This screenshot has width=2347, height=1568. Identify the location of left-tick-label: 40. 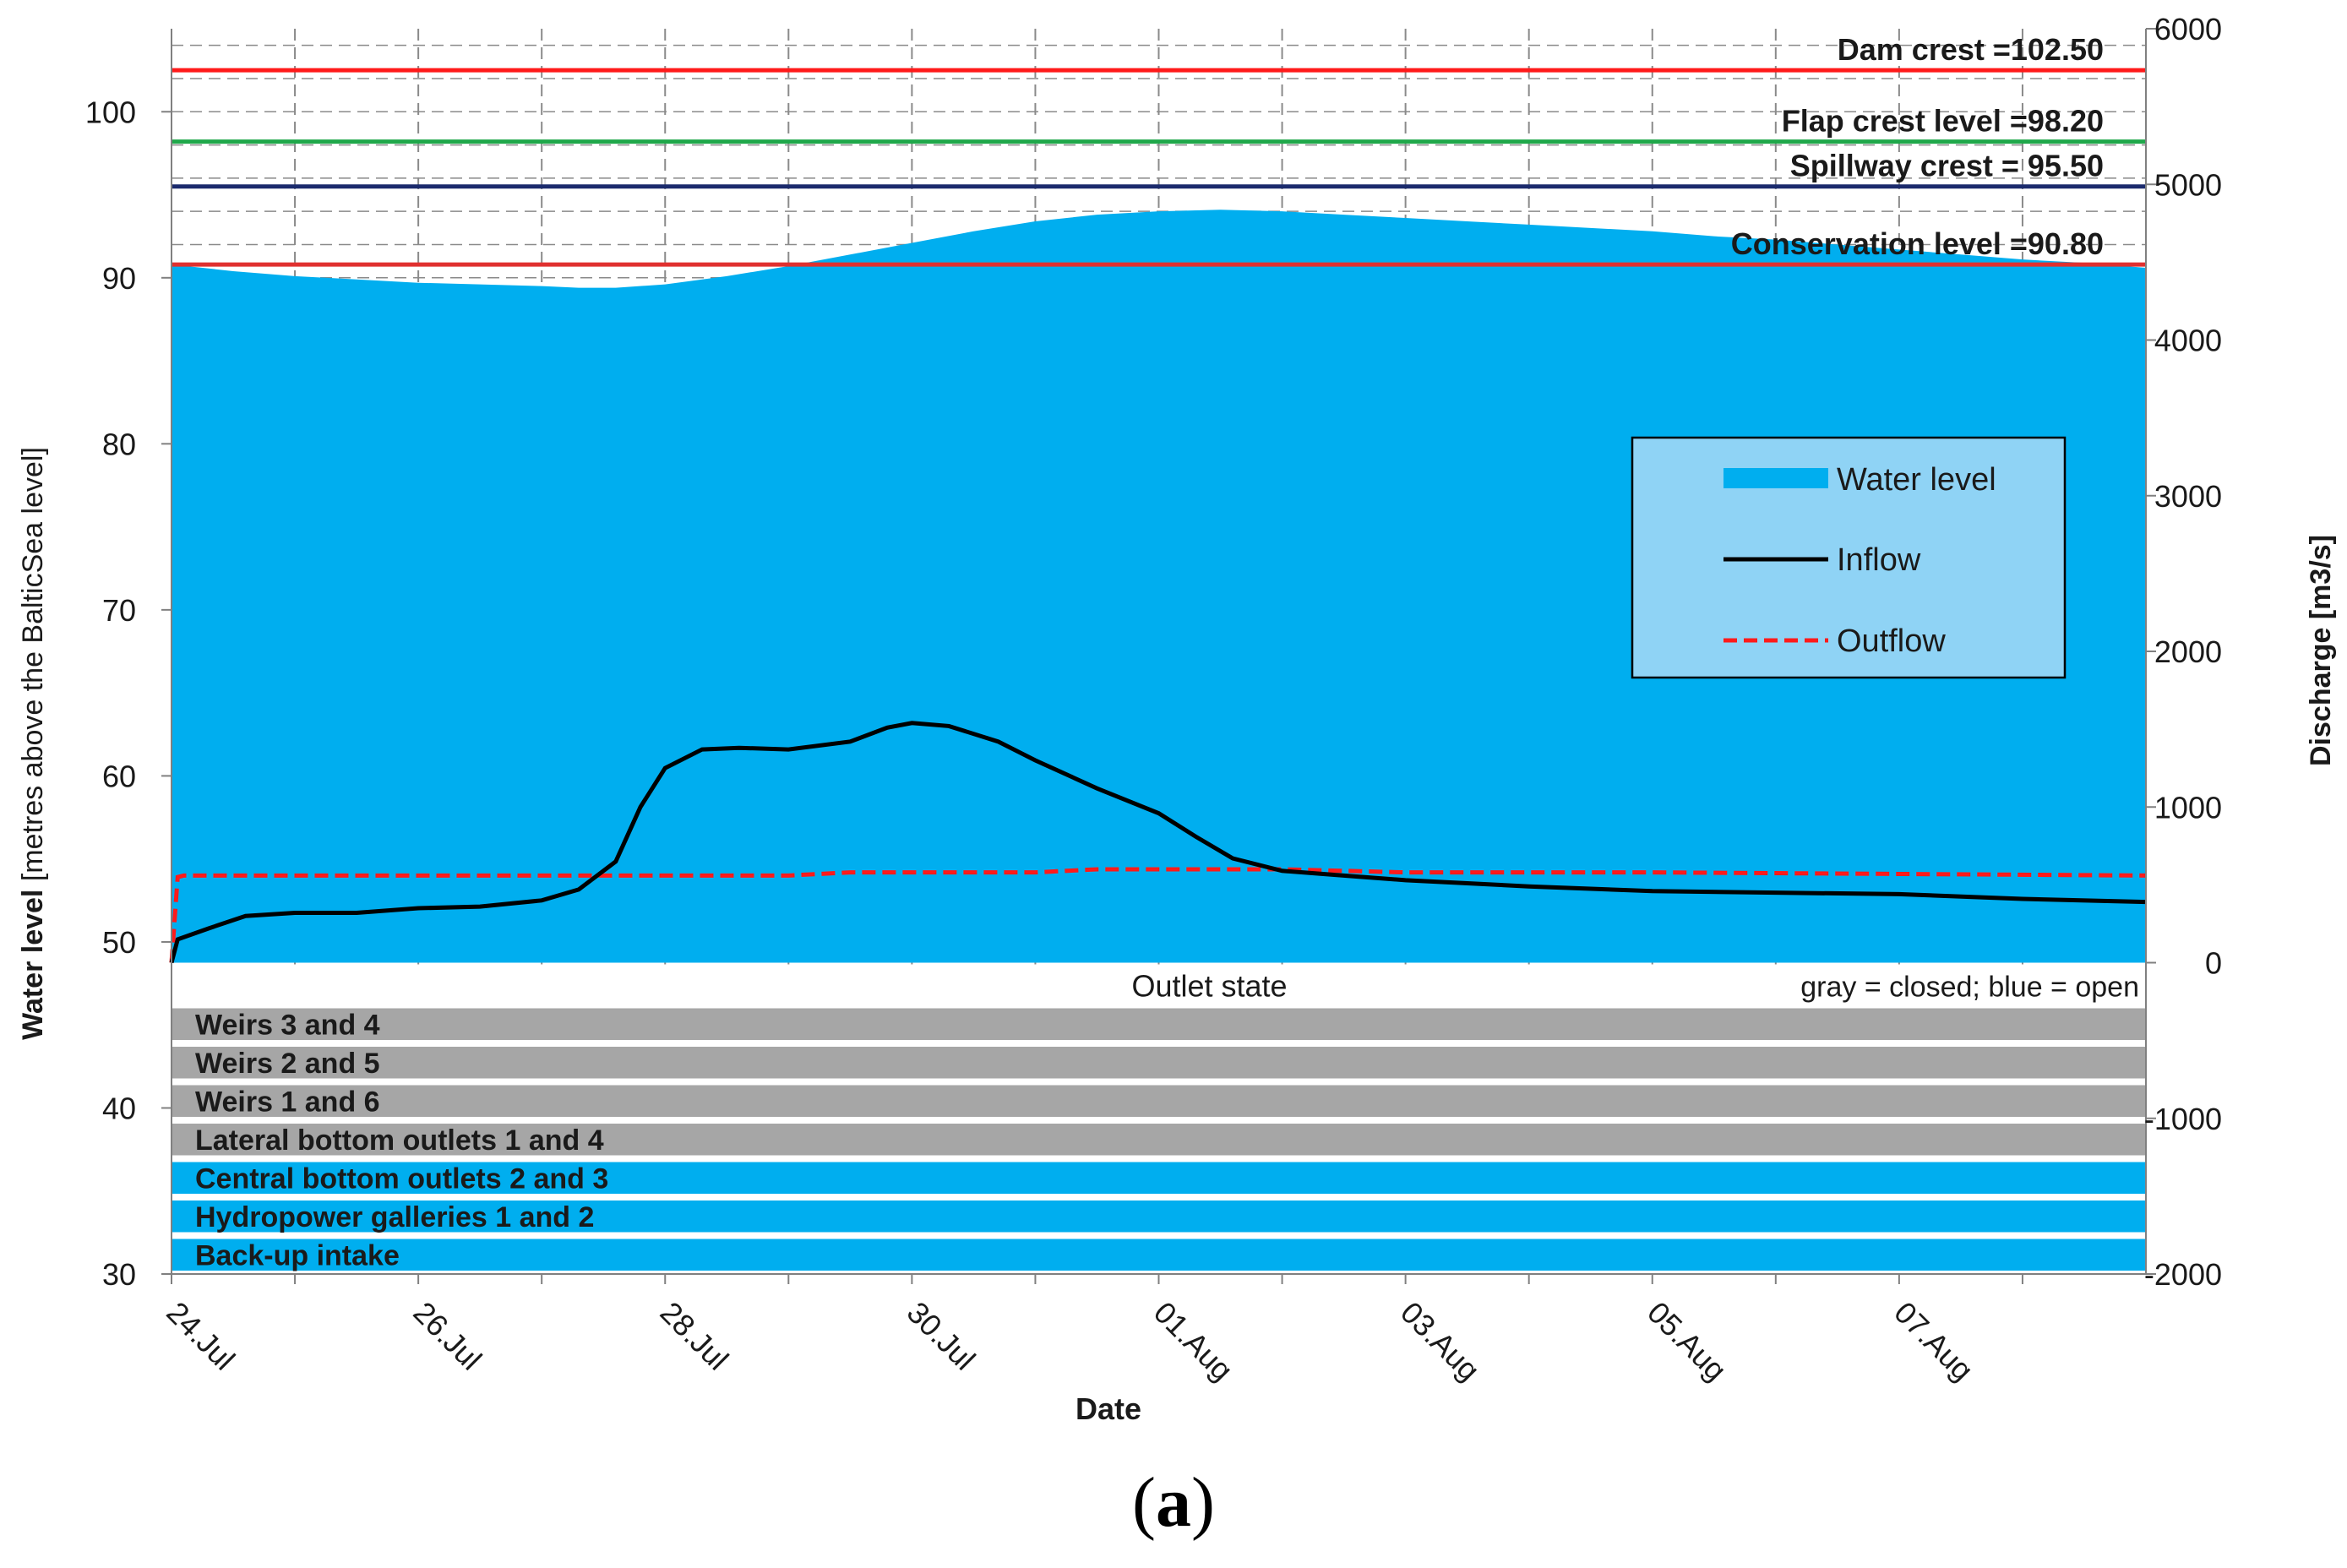
(119, 1108).